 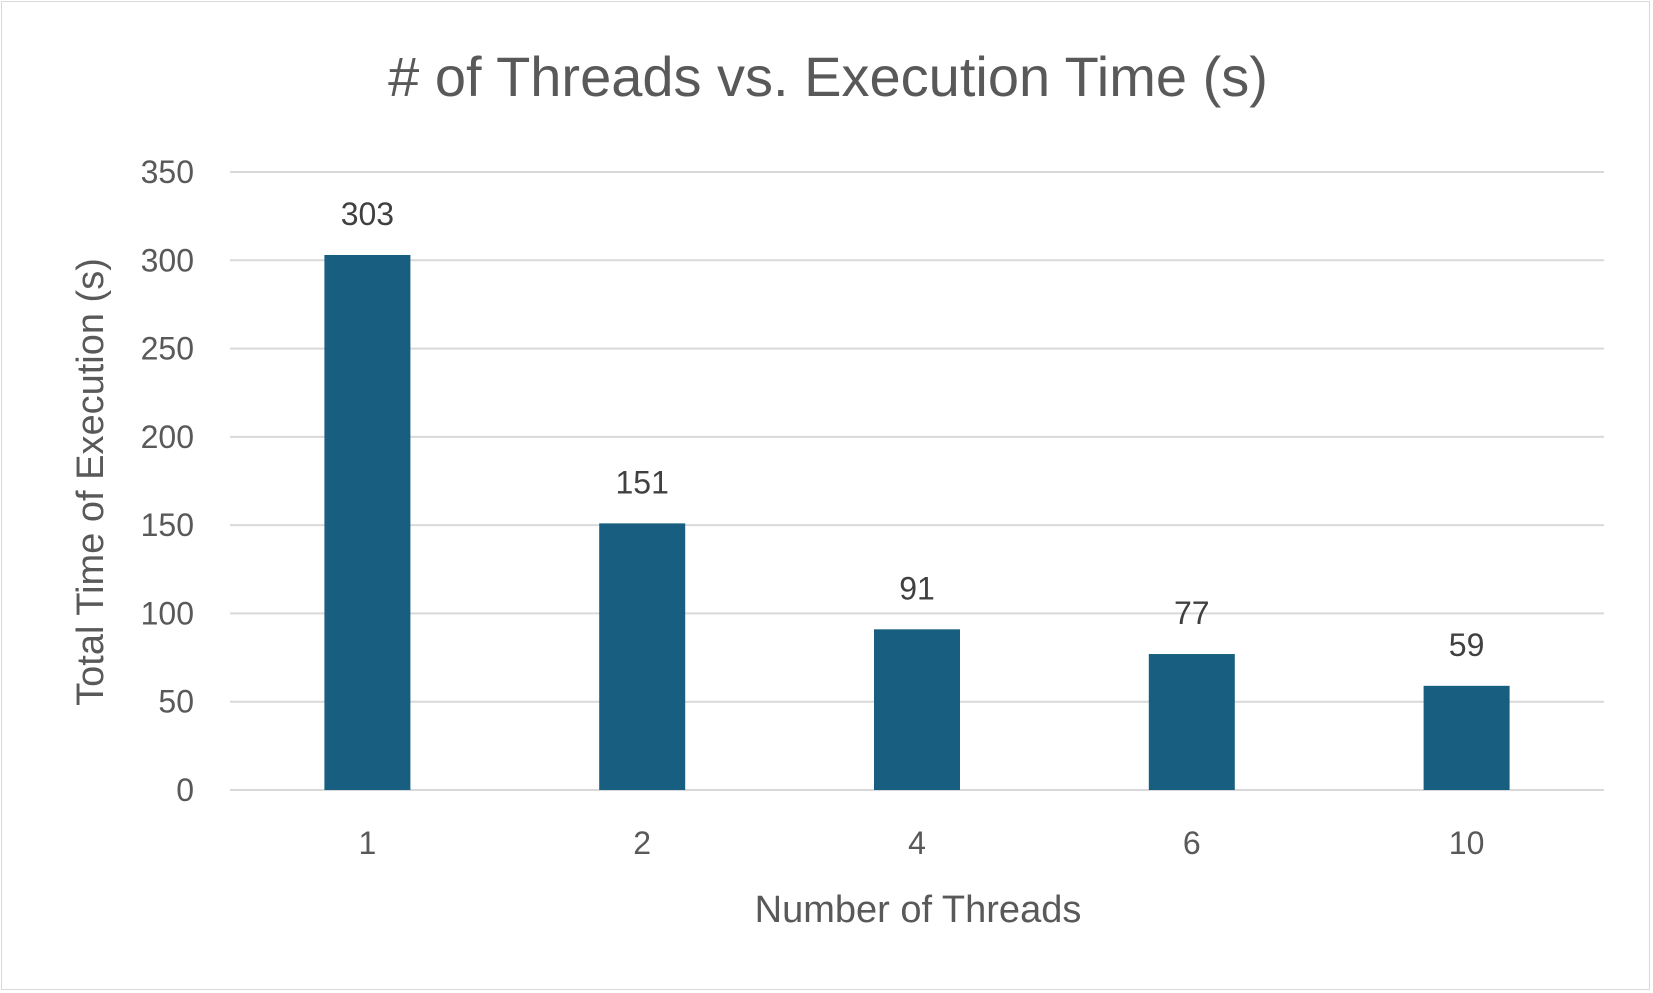 I want to click on x-tick-label: 6, so click(x=1192, y=843).